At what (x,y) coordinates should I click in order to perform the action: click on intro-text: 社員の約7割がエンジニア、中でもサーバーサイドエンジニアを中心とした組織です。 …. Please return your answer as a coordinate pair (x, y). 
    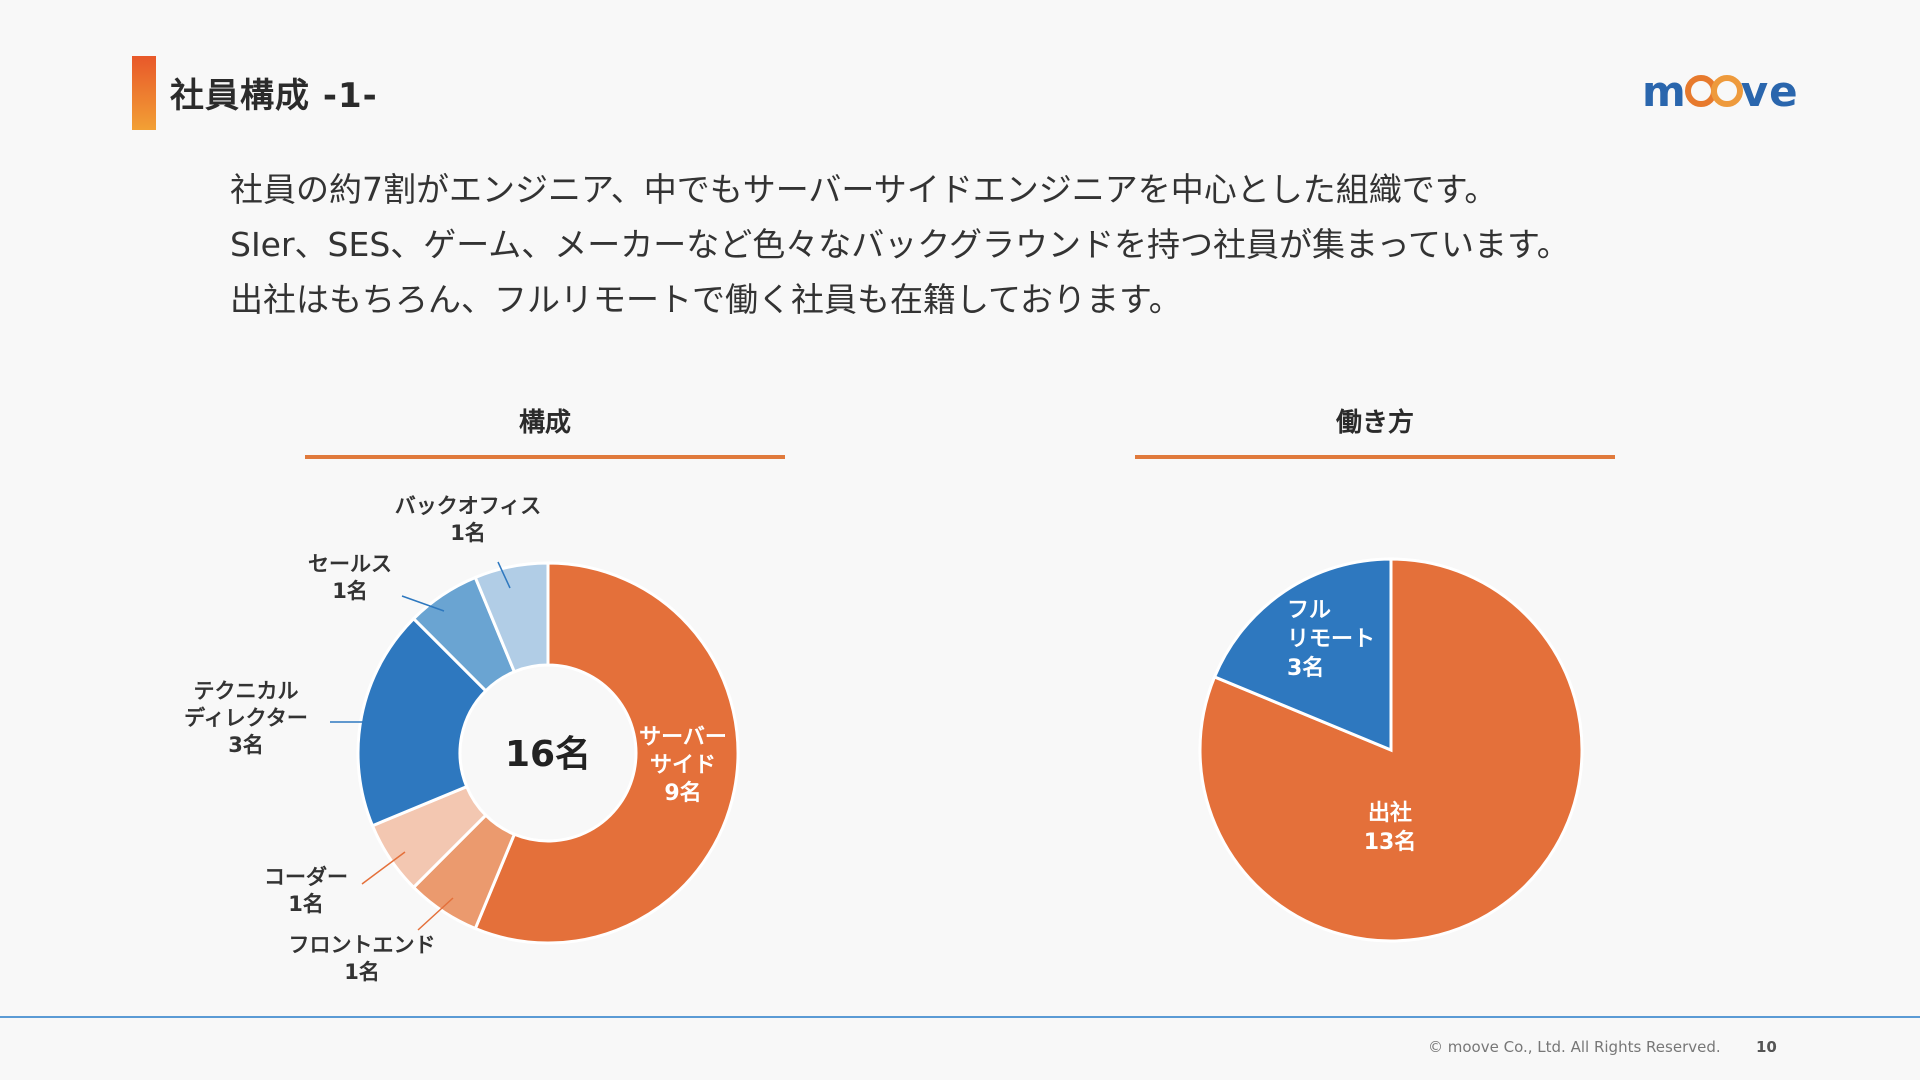
    Looking at the image, I should click on (900, 244).